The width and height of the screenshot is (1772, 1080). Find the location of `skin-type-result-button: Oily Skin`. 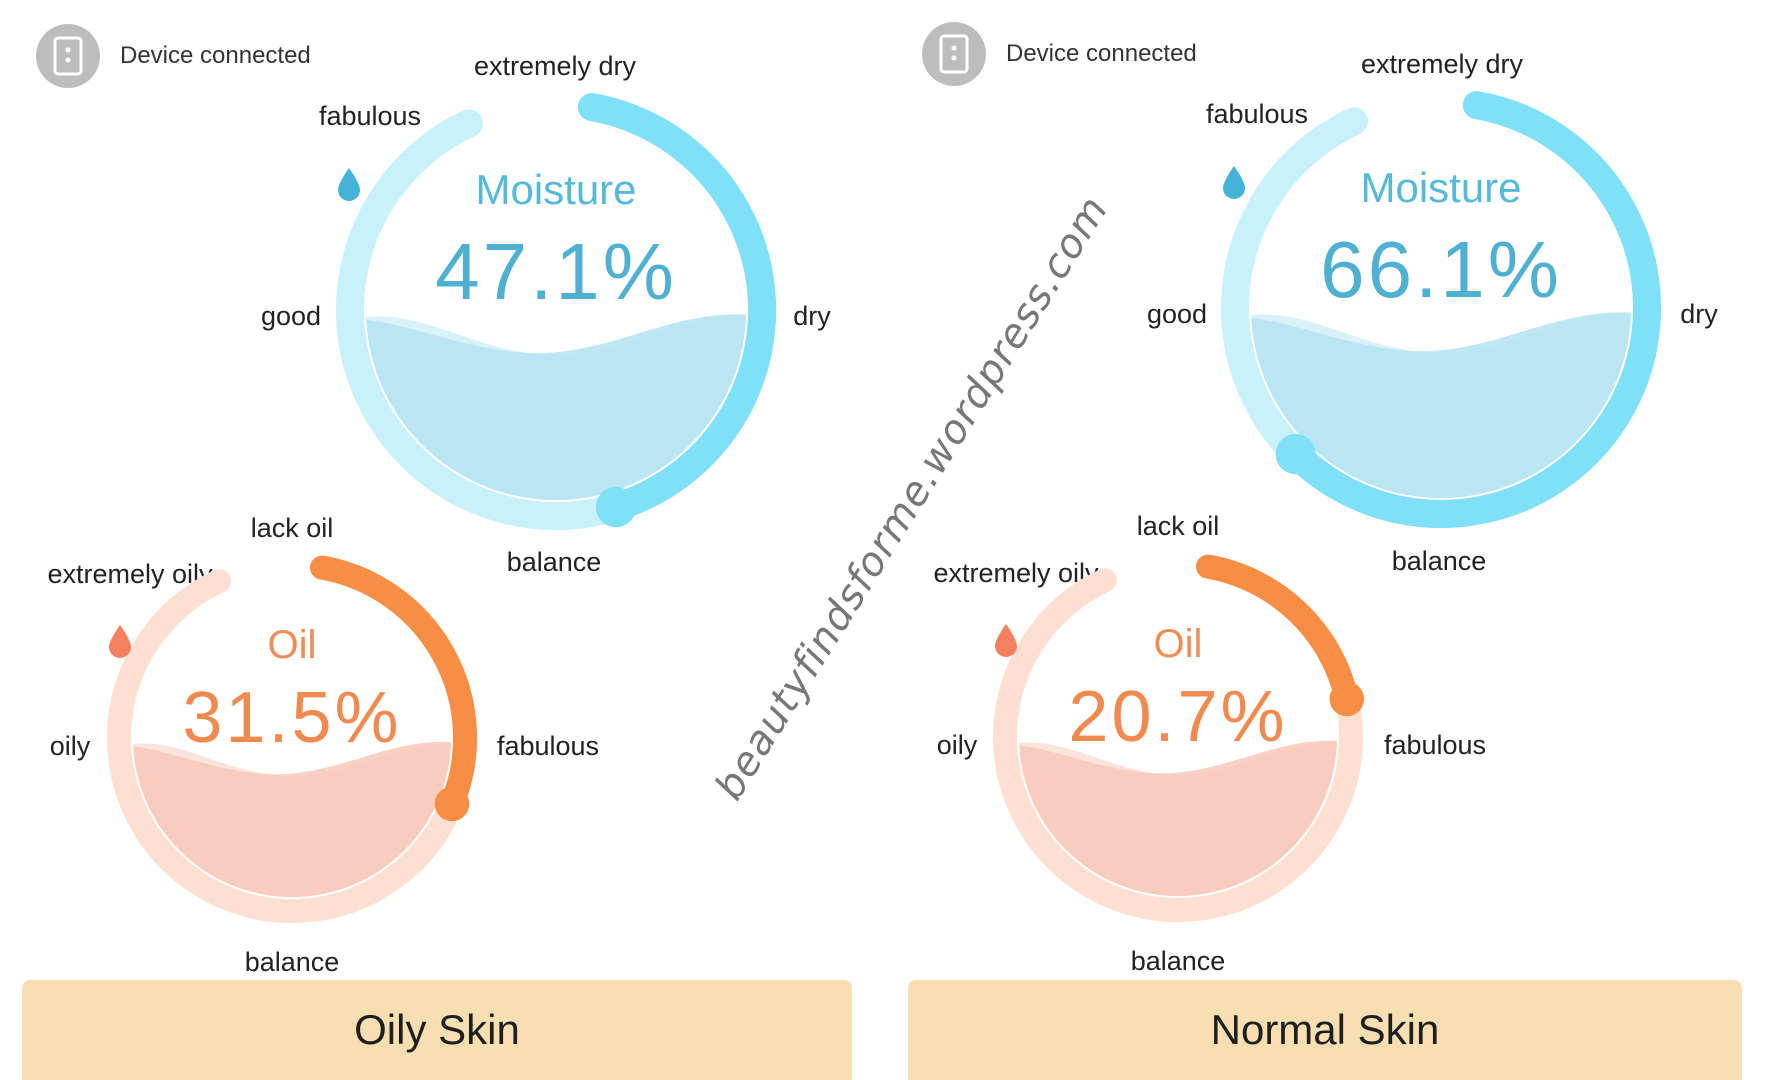

skin-type-result-button: Oily Skin is located at coordinates (437, 1030).